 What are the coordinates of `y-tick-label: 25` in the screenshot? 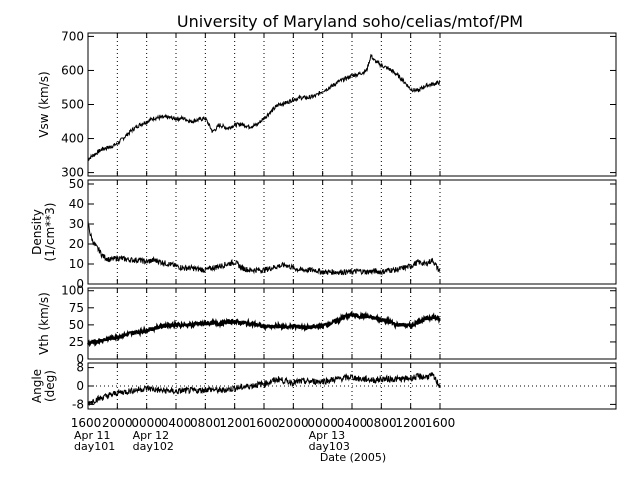 It's located at (76, 342).